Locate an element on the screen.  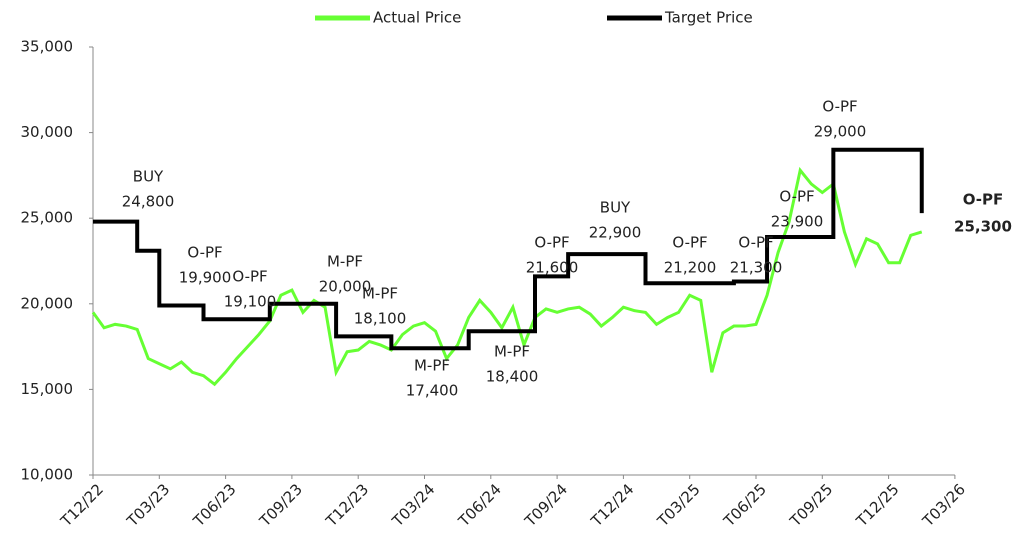
x-tick-label: T09/25 is located at coordinates (811, 505).